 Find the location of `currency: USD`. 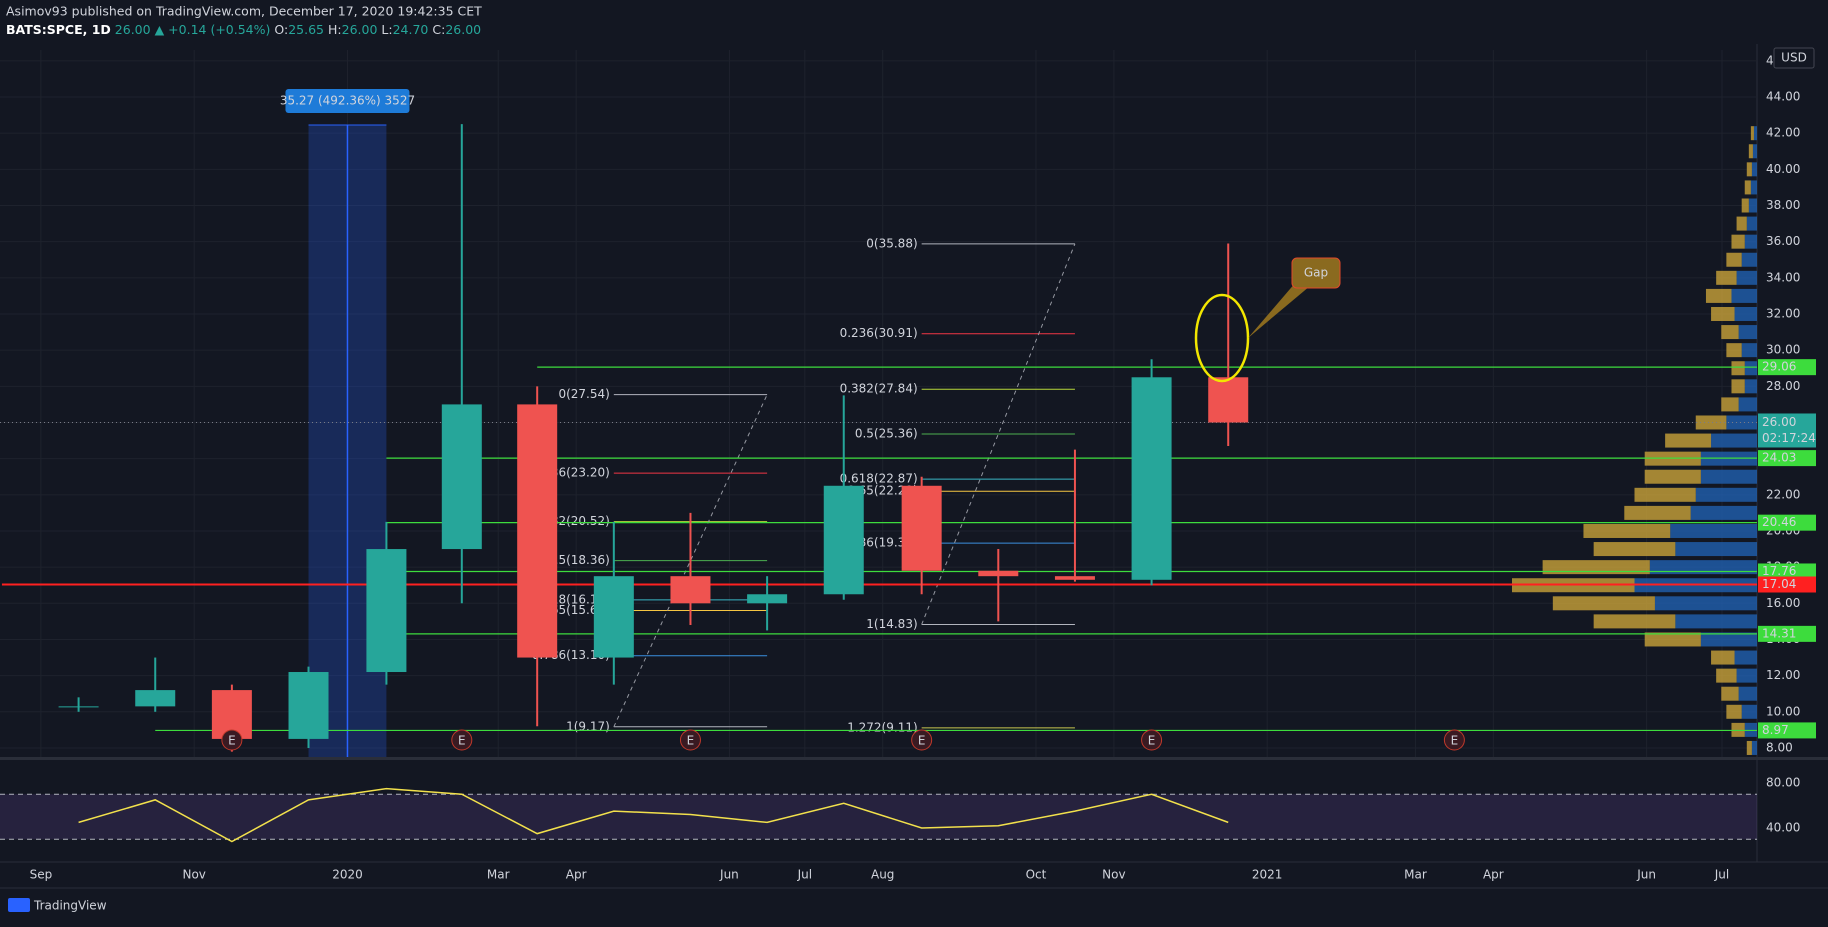

currency: USD is located at coordinates (1794, 58).